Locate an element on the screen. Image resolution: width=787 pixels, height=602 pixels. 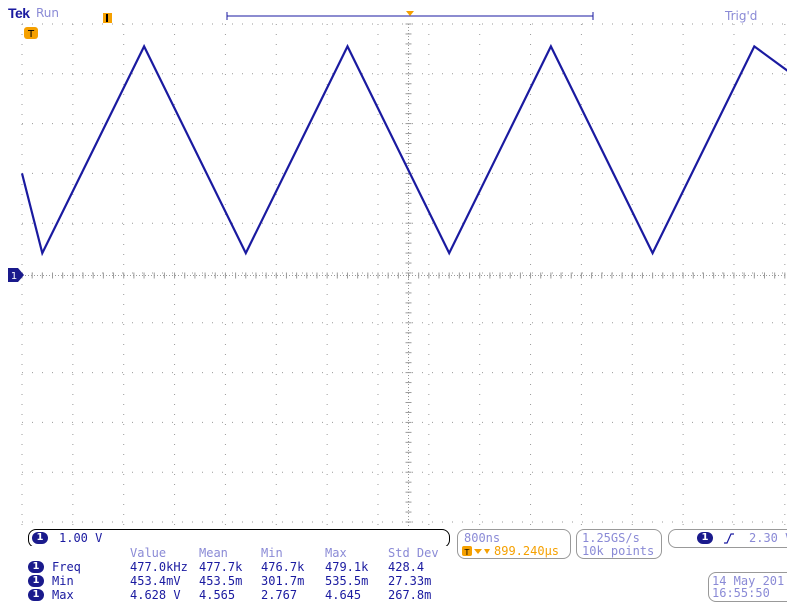
datetime-panel: 14 May 201 16:55:50 is located at coordinates (747, 587).